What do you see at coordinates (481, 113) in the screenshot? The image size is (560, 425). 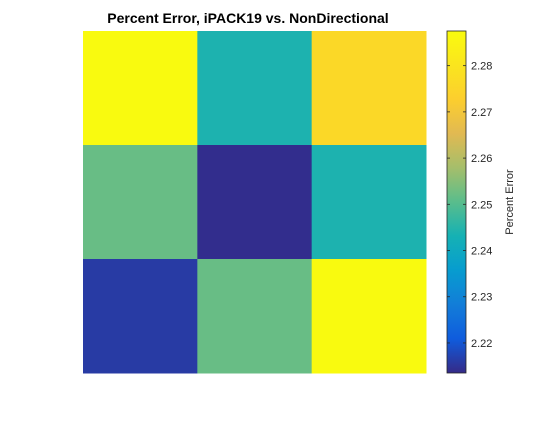 I see `colorbar-tick-label: 2.27` at bounding box center [481, 113].